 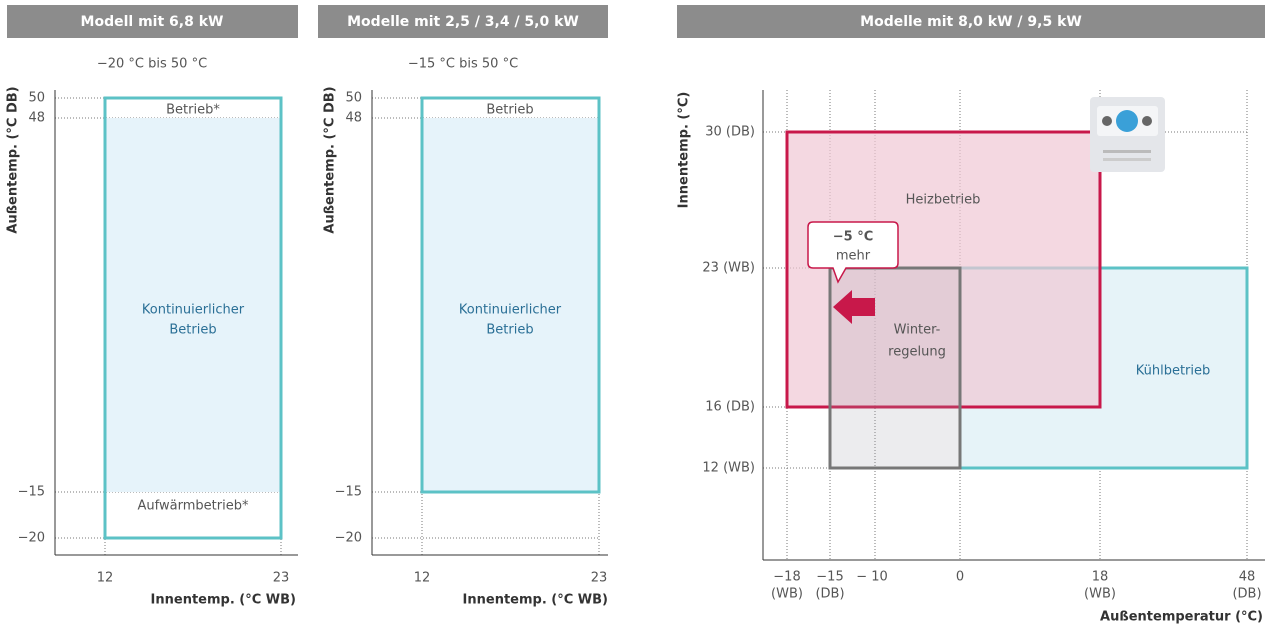 I want to click on y-tick-label: 12 (WB), so click(x=728, y=468).